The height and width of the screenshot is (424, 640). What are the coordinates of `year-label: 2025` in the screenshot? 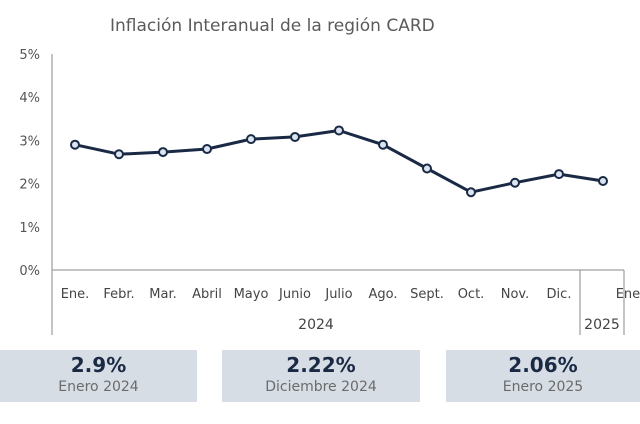 It's located at (602, 325).